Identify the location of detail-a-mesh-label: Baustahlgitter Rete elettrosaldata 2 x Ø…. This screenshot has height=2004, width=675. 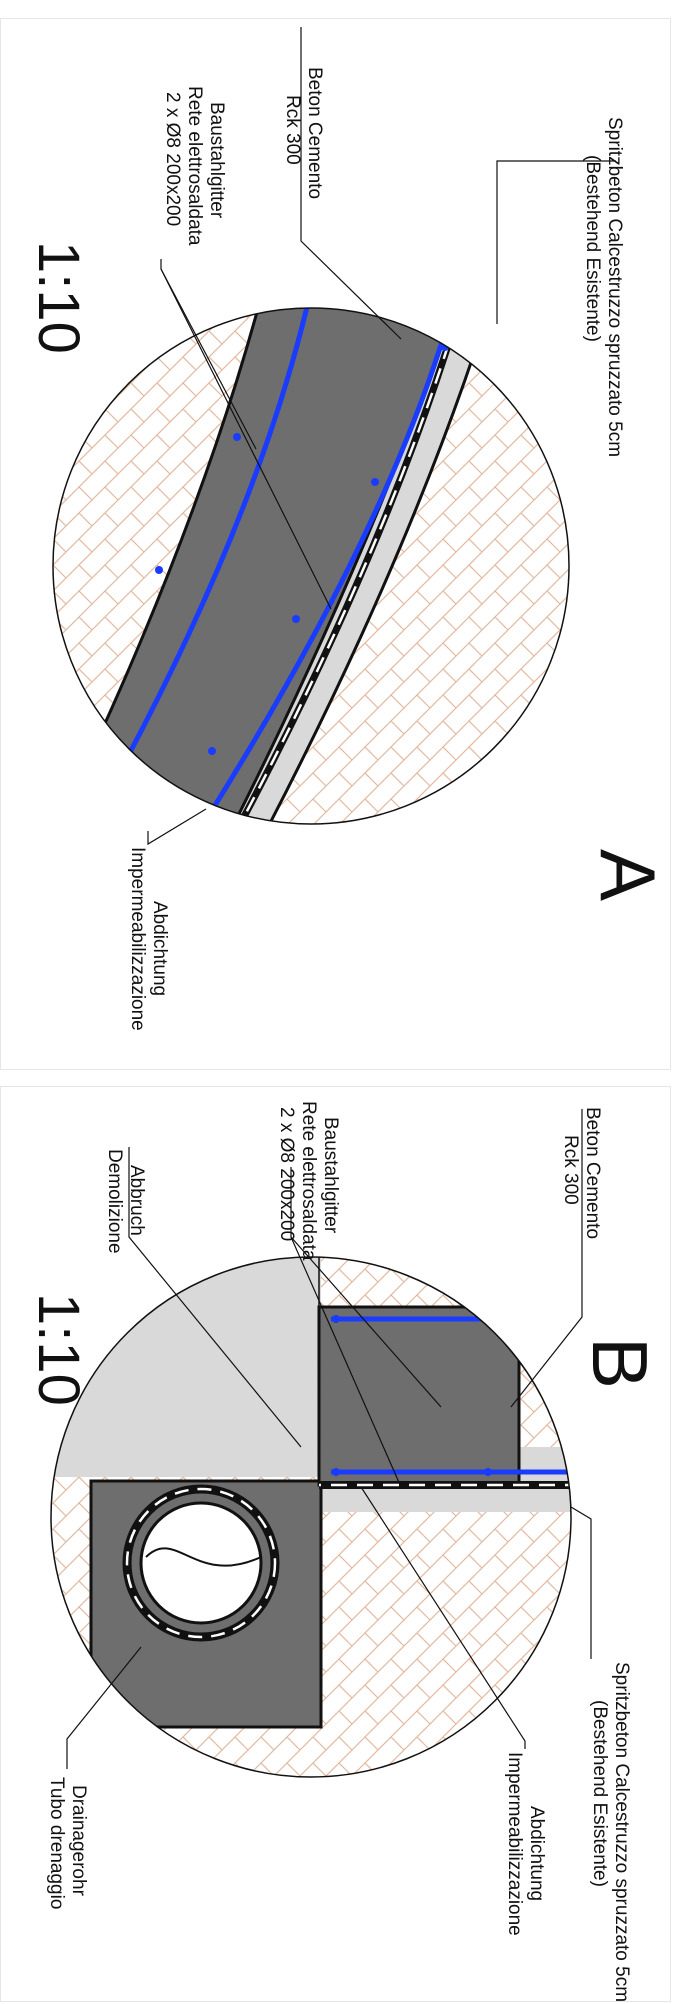
(194, 166).